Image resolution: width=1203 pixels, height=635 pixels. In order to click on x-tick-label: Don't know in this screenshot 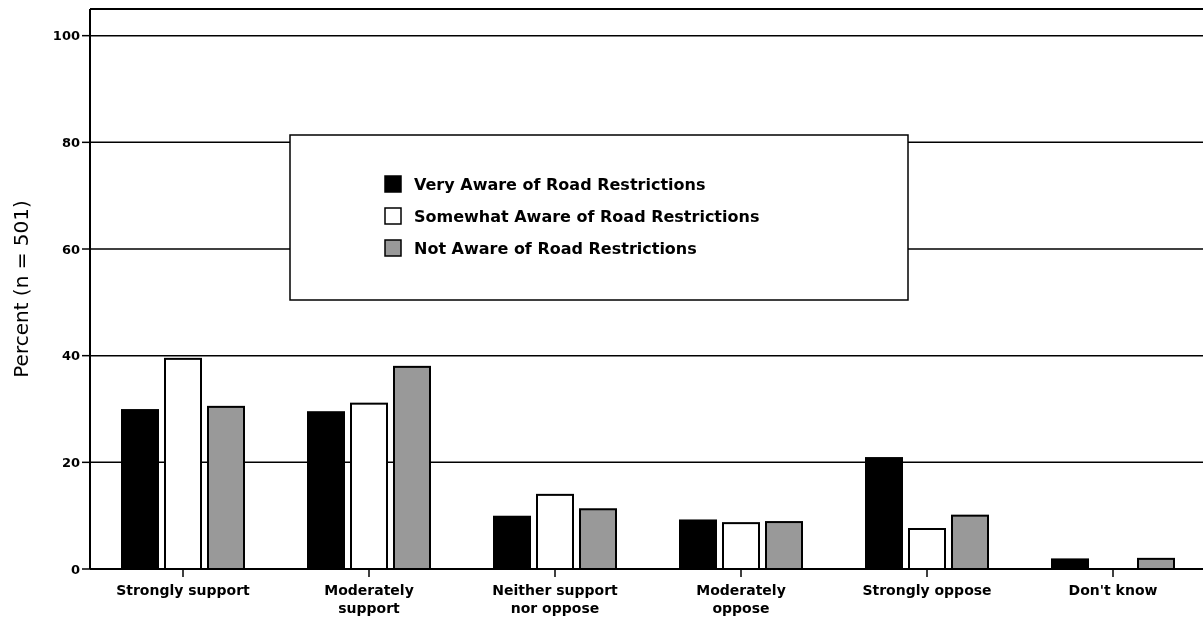, I will do `click(1113, 590)`.